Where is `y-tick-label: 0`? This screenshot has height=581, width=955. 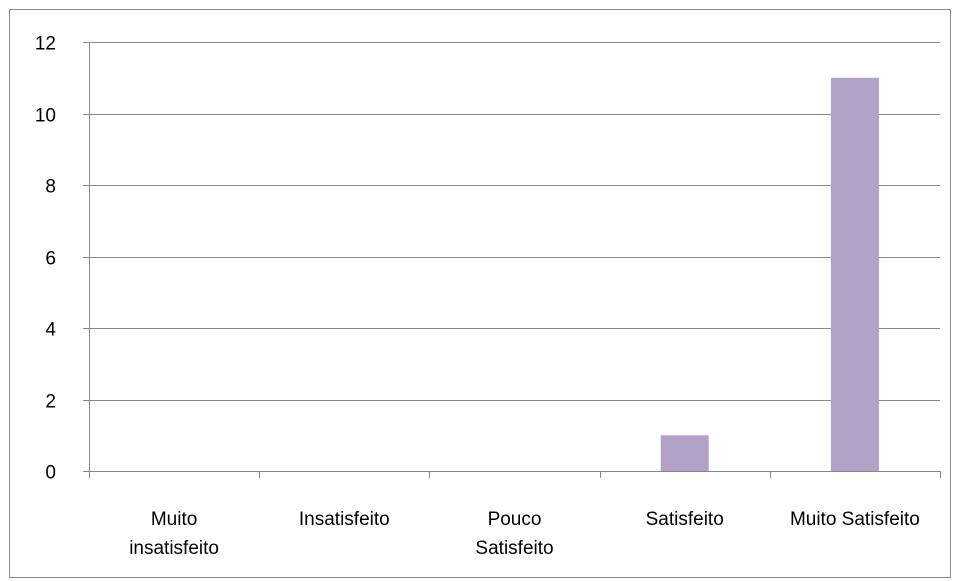 y-tick-label: 0 is located at coordinates (50, 473).